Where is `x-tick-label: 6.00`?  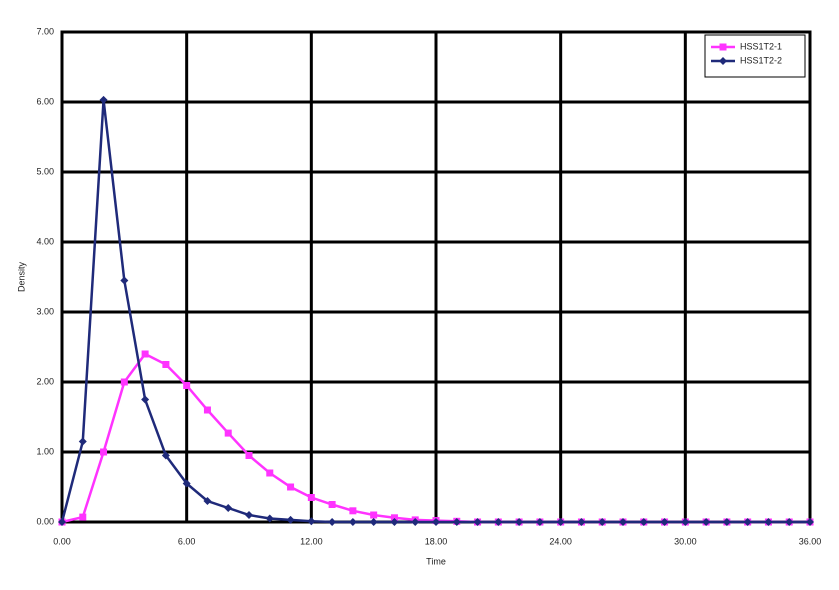 x-tick-label: 6.00 is located at coordinates (187, 541).